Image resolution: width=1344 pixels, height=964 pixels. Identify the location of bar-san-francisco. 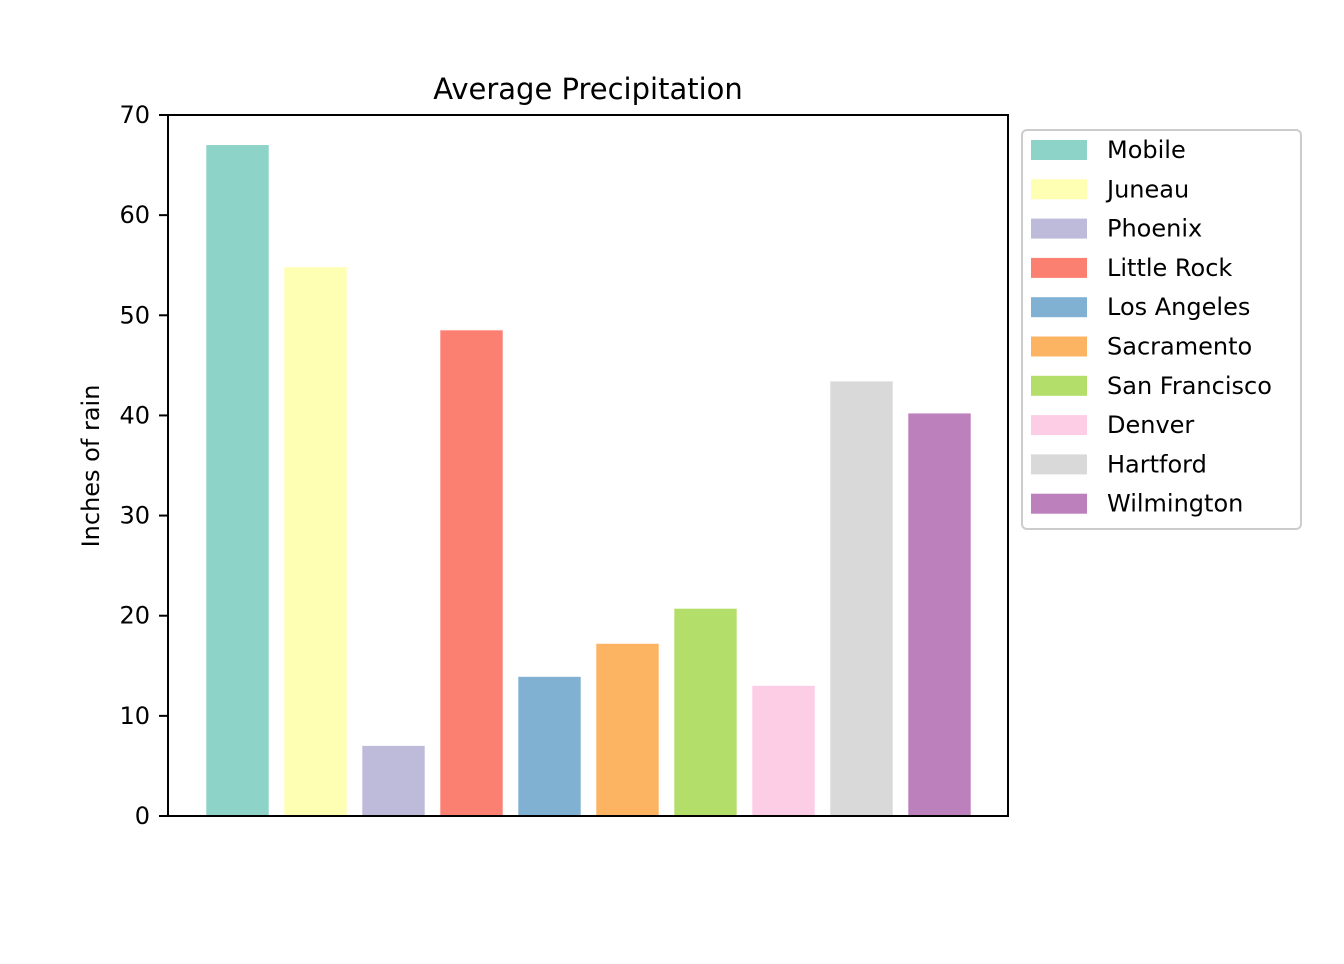
(705, 712).